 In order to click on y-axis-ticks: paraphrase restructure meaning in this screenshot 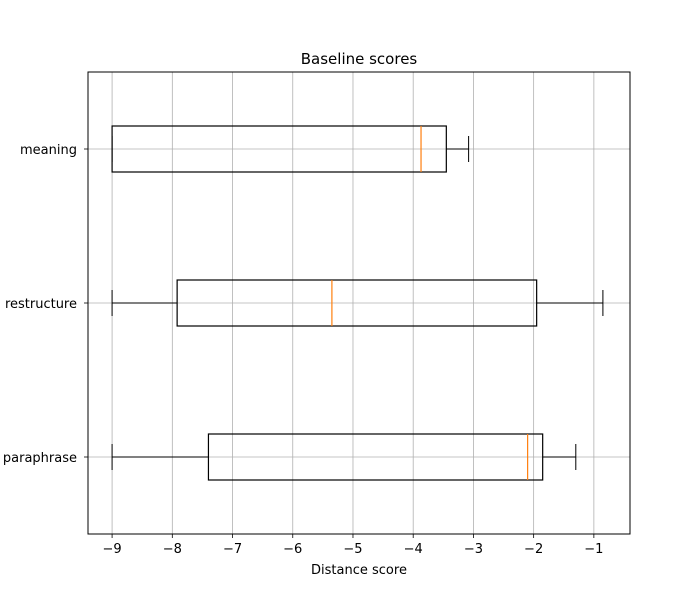, I will do `click(45, 304)`.